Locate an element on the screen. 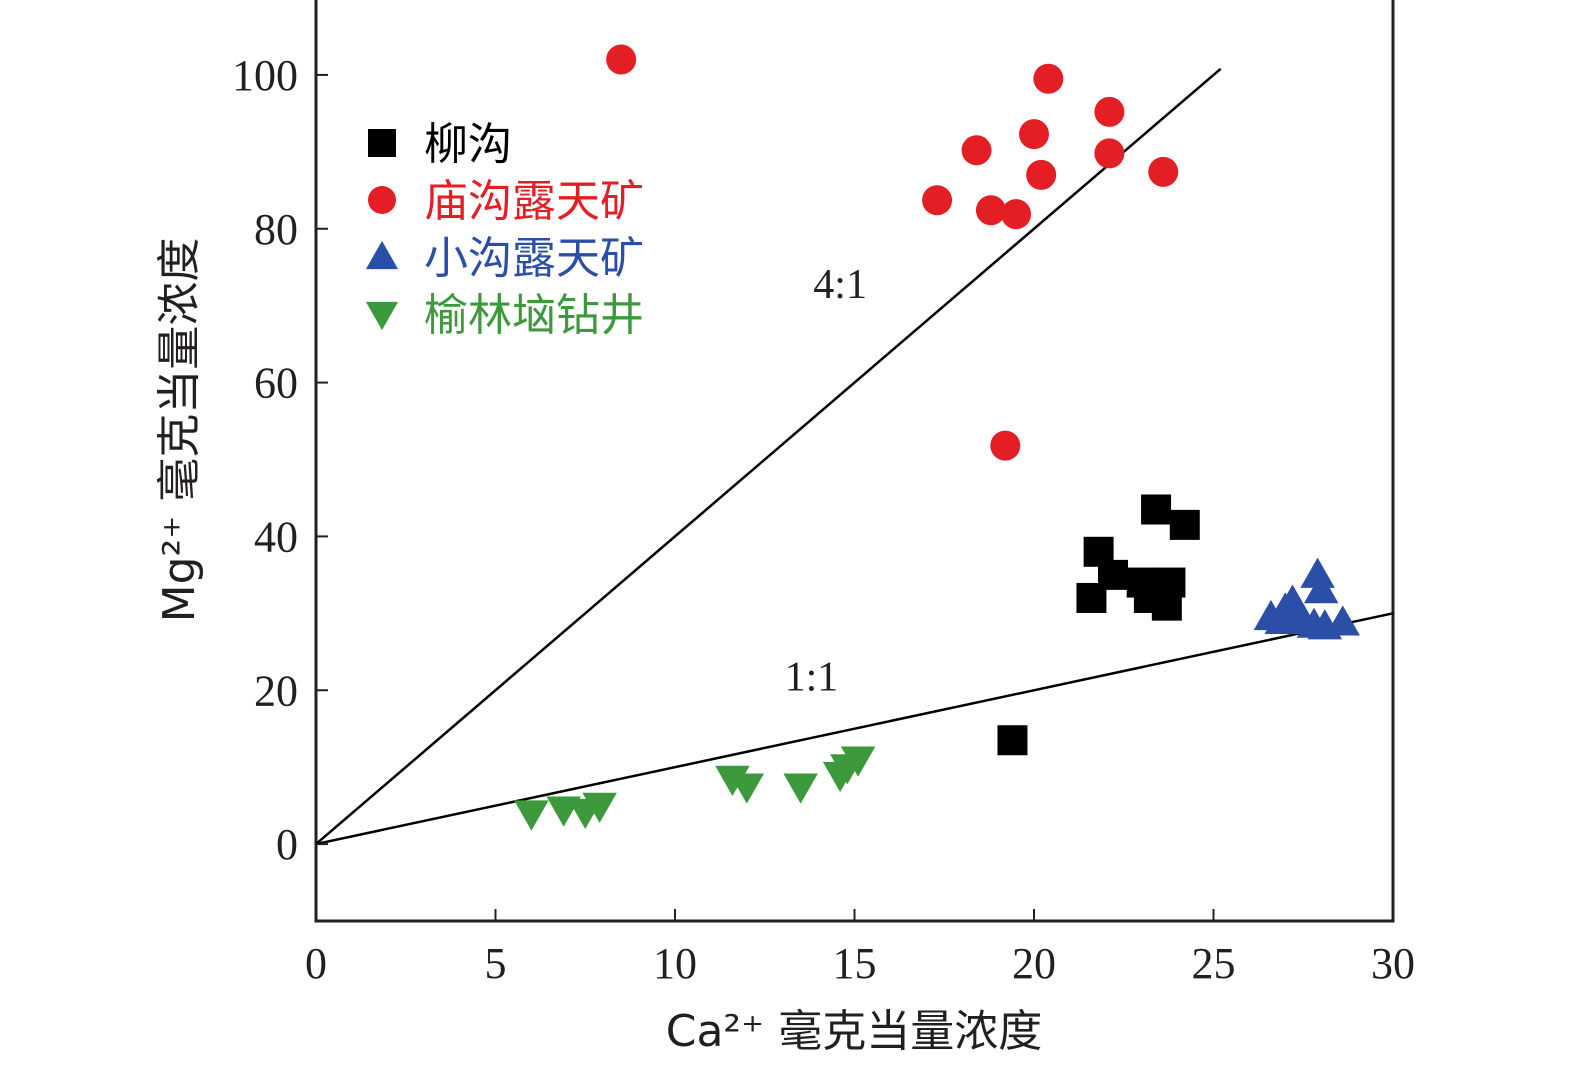  y-tick-label: 100 is located at coordinates (265, 75).